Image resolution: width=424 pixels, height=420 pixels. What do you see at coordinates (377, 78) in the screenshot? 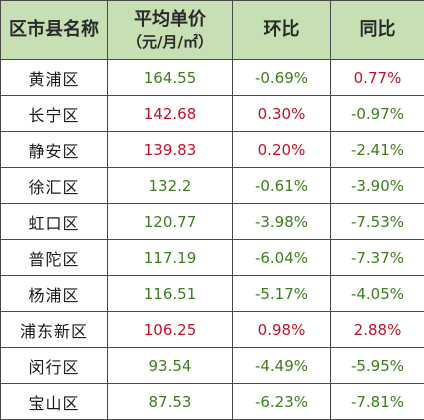
I see `yoy-cell: 0.77%` at bounding box center [377, 78].